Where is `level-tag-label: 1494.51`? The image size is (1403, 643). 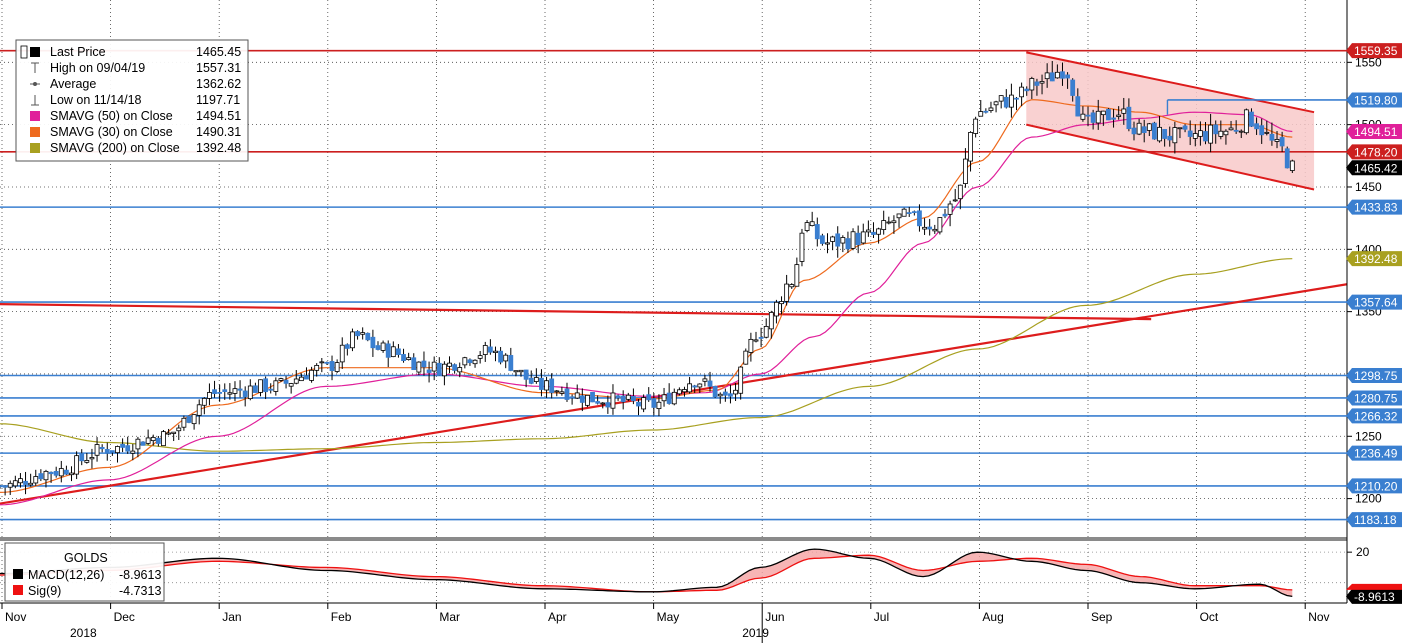
level-tag-label: 1494.51 is located at coordinates (1376, 132).